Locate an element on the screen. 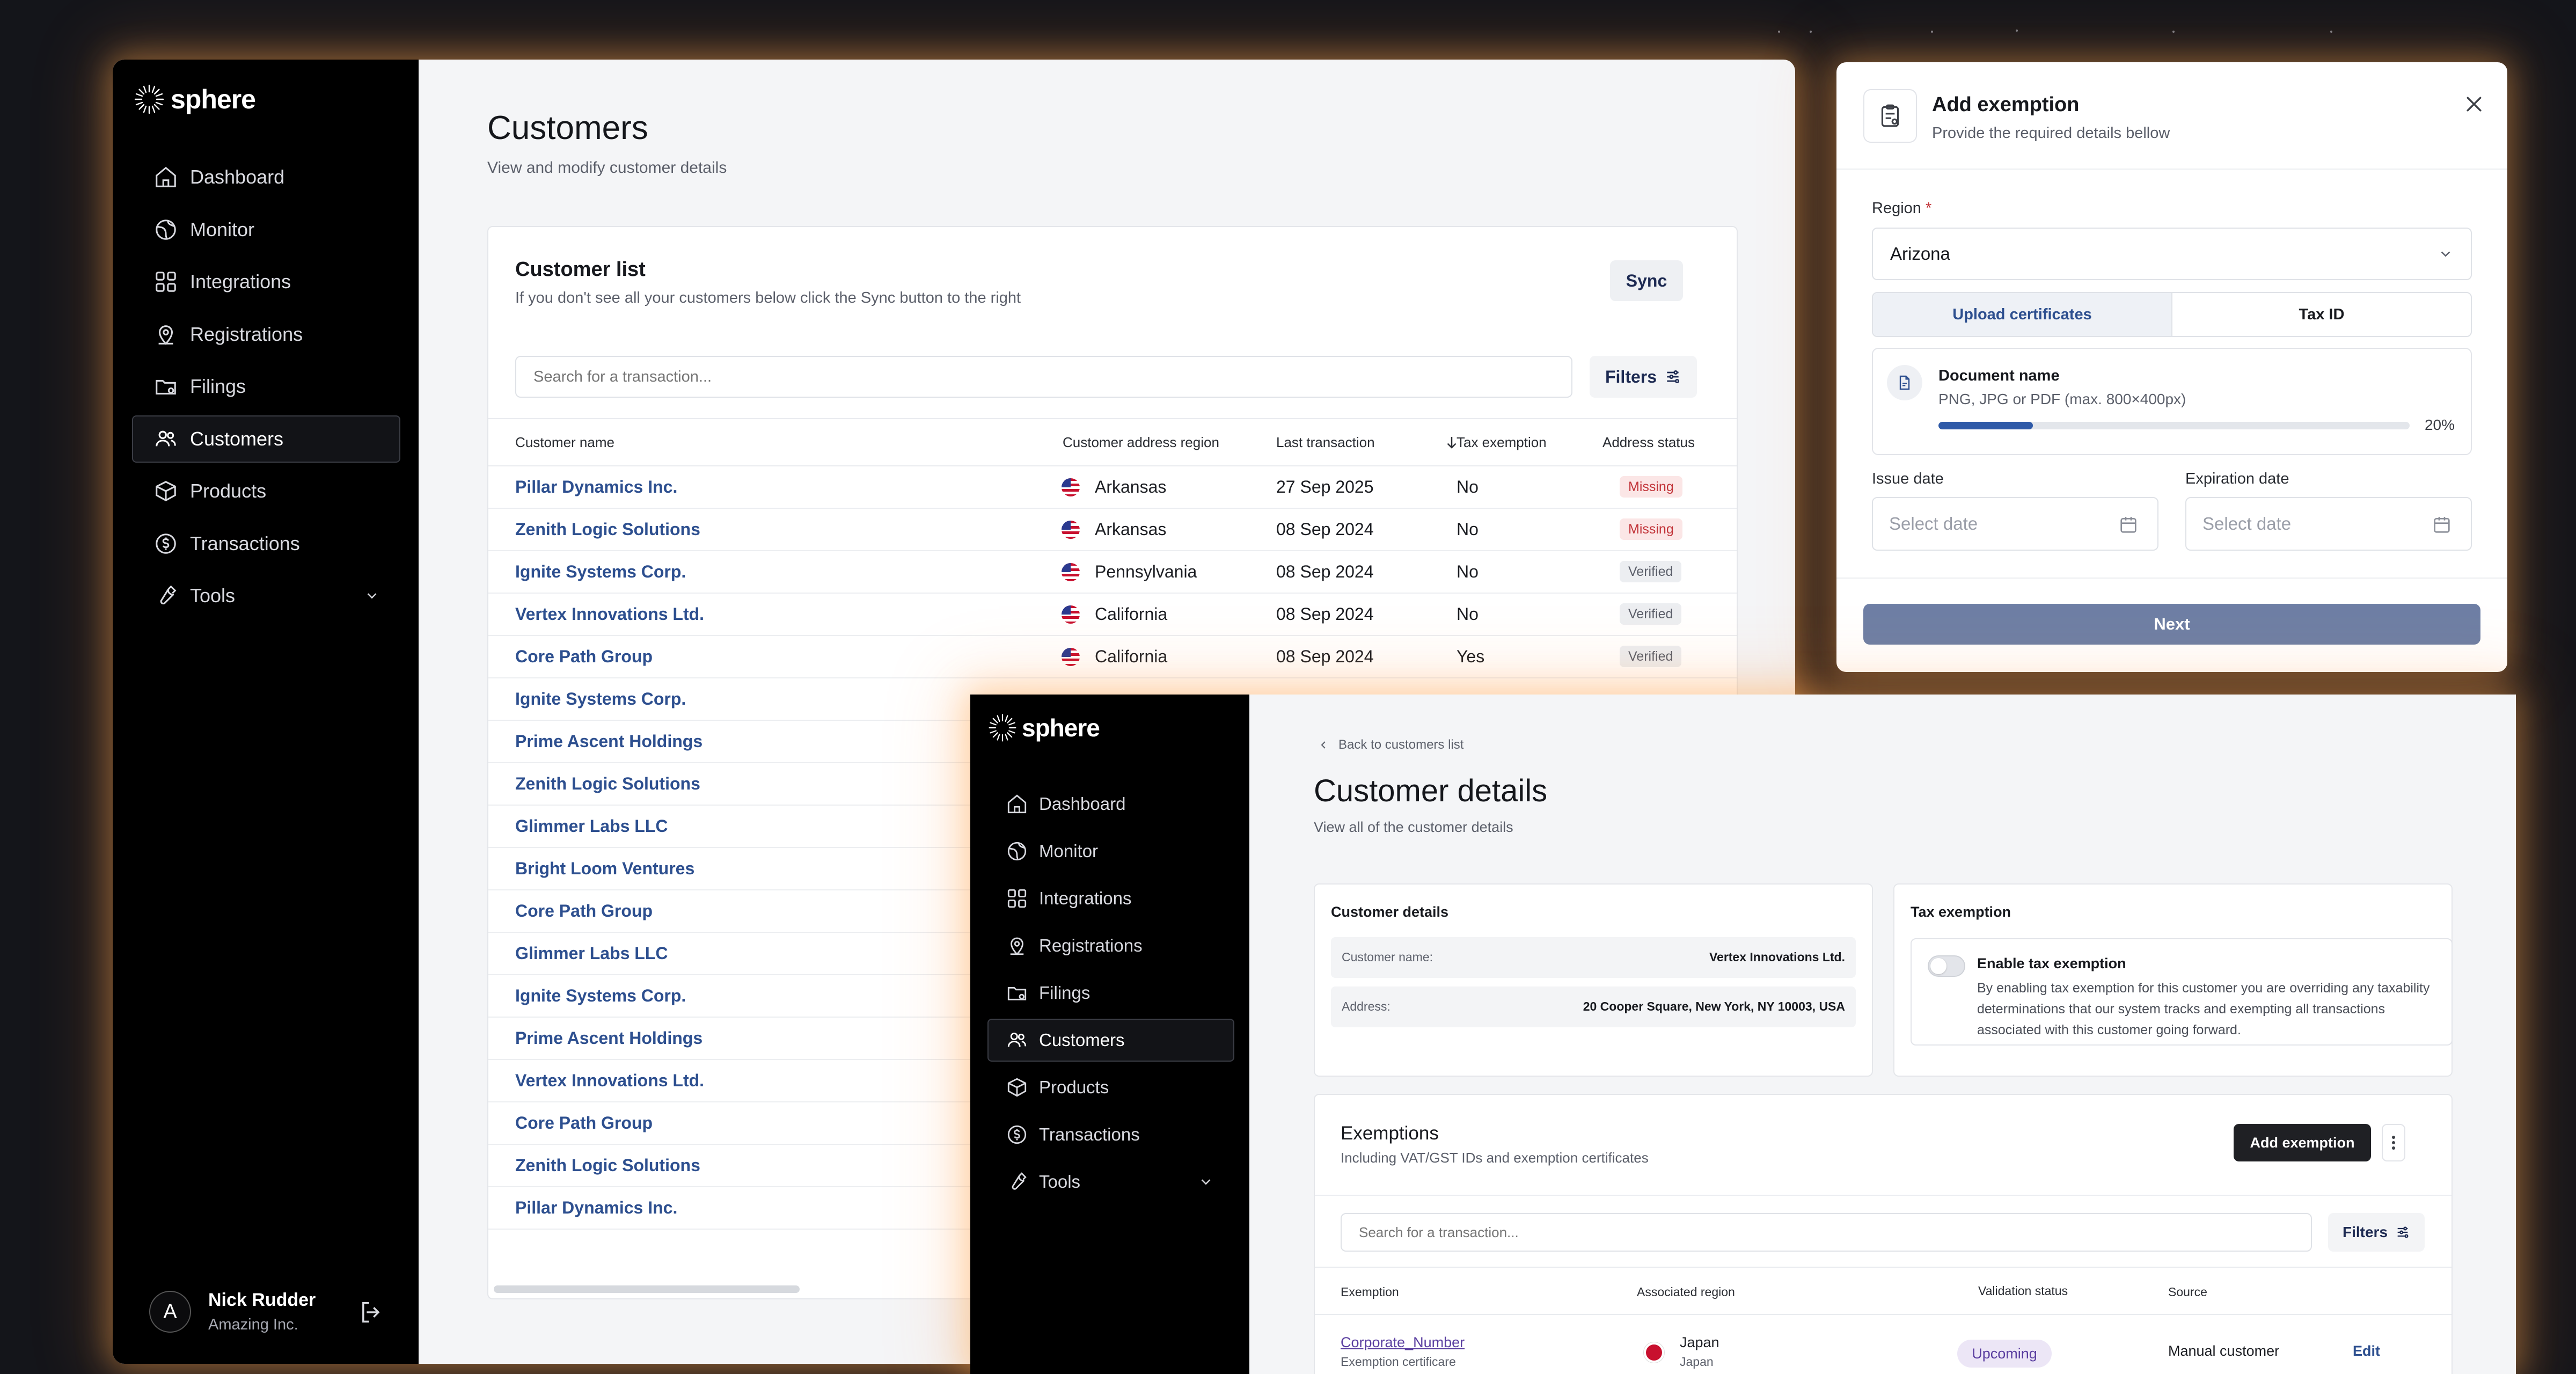  address-key: Address: is located at coordinates (1366, 1006).